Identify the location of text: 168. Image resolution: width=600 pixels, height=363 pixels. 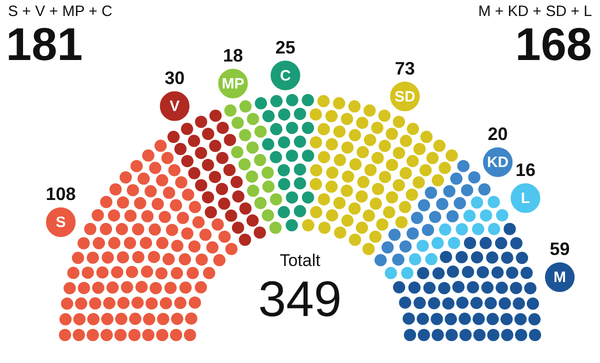
(553, 44).